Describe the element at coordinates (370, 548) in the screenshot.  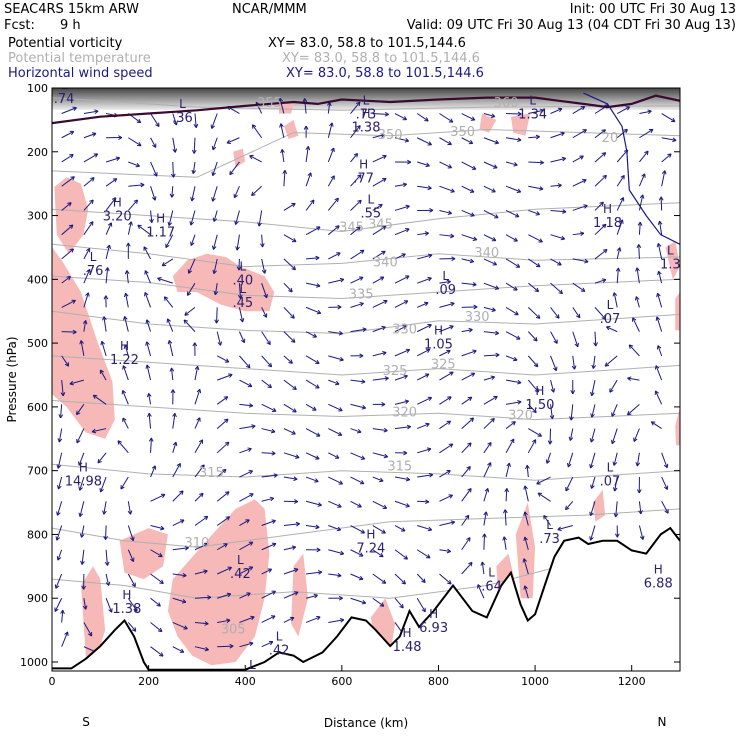
I see `pv-extremum-value: 7.24` at that location.